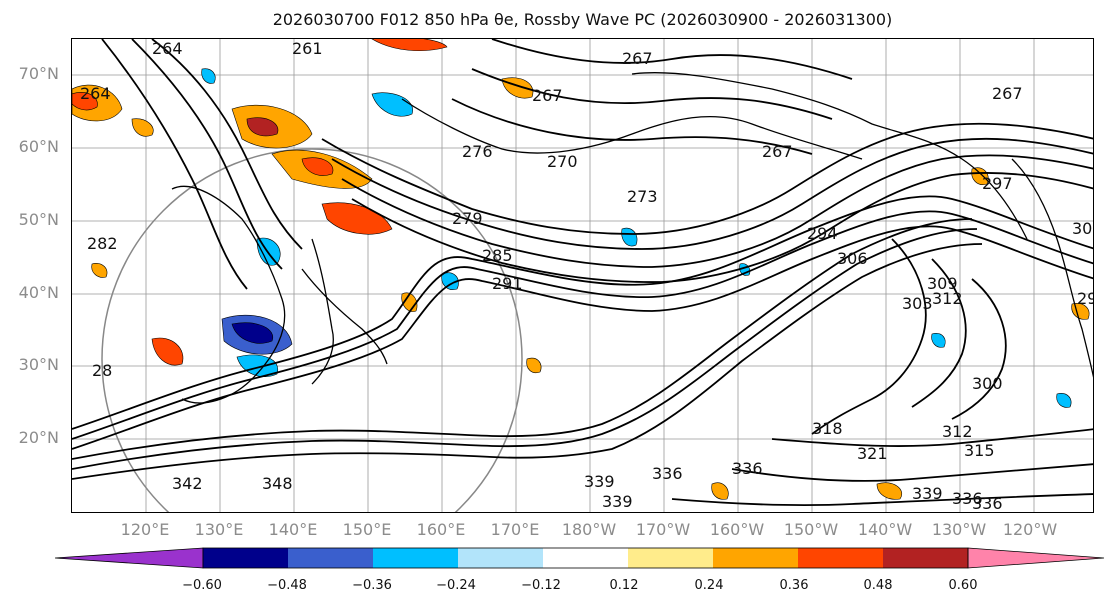 The image size is (1105, 606). I want to click on lon-label-140e: 140°E, so click(293, 529).